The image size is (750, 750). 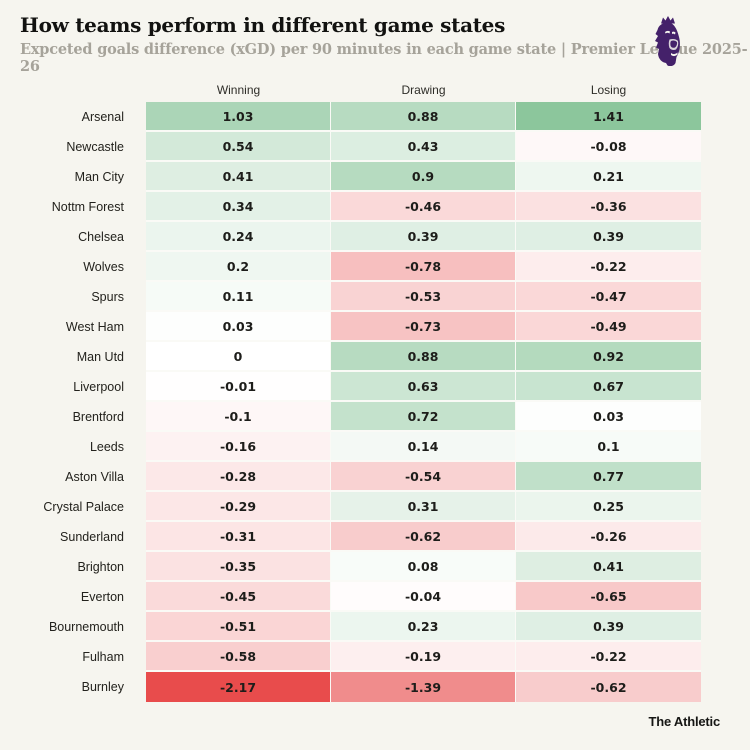 What do you see at coordinates (423, 147) in the screenshot?
I see `value-cell: 0.43` at bounding box center [423, 147].